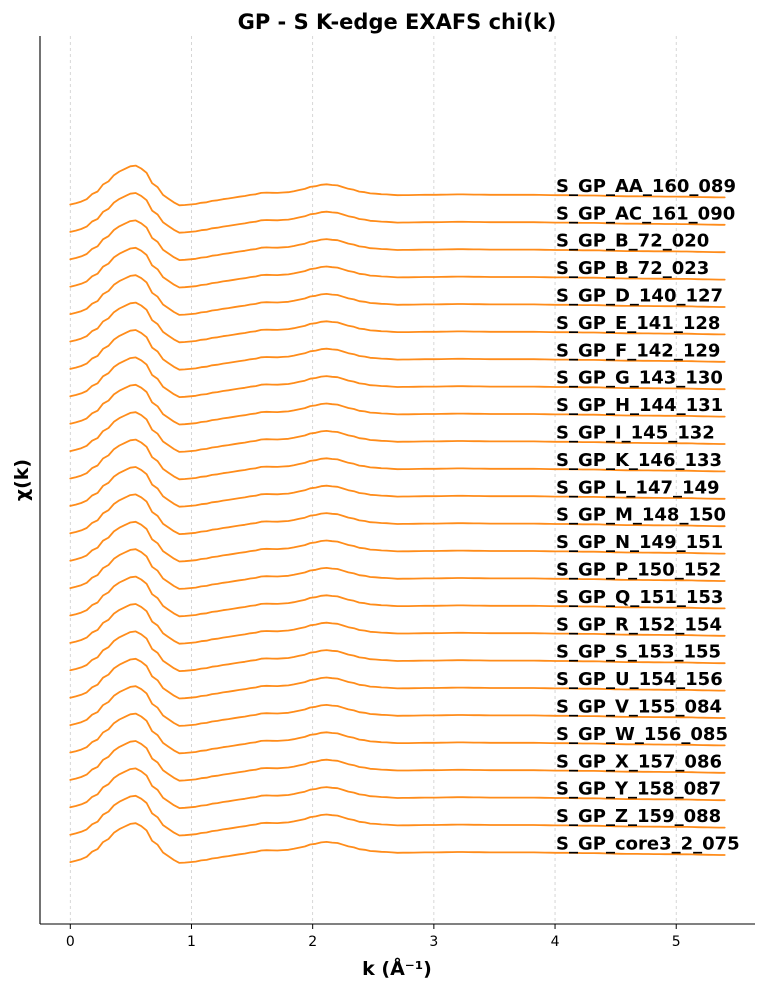  Describe the element at coordinates (648, 844) in the screenshot. I see `series-label: S_GP_core3_2_075` at that location.